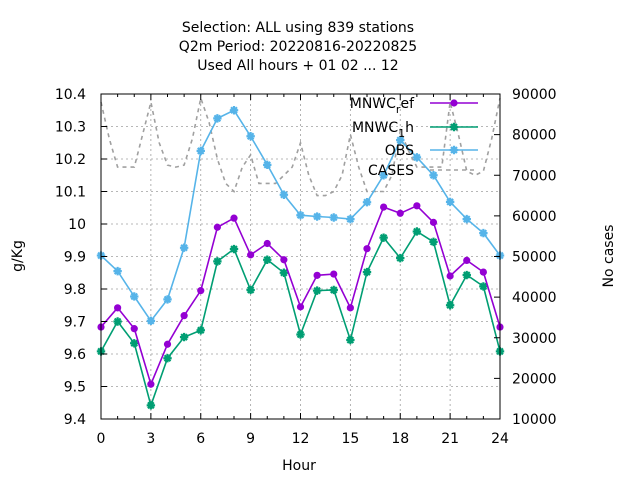  Describe the element at coordinates (77, 225) in the screenshot. I see `y-tick-label: 10` at that location.